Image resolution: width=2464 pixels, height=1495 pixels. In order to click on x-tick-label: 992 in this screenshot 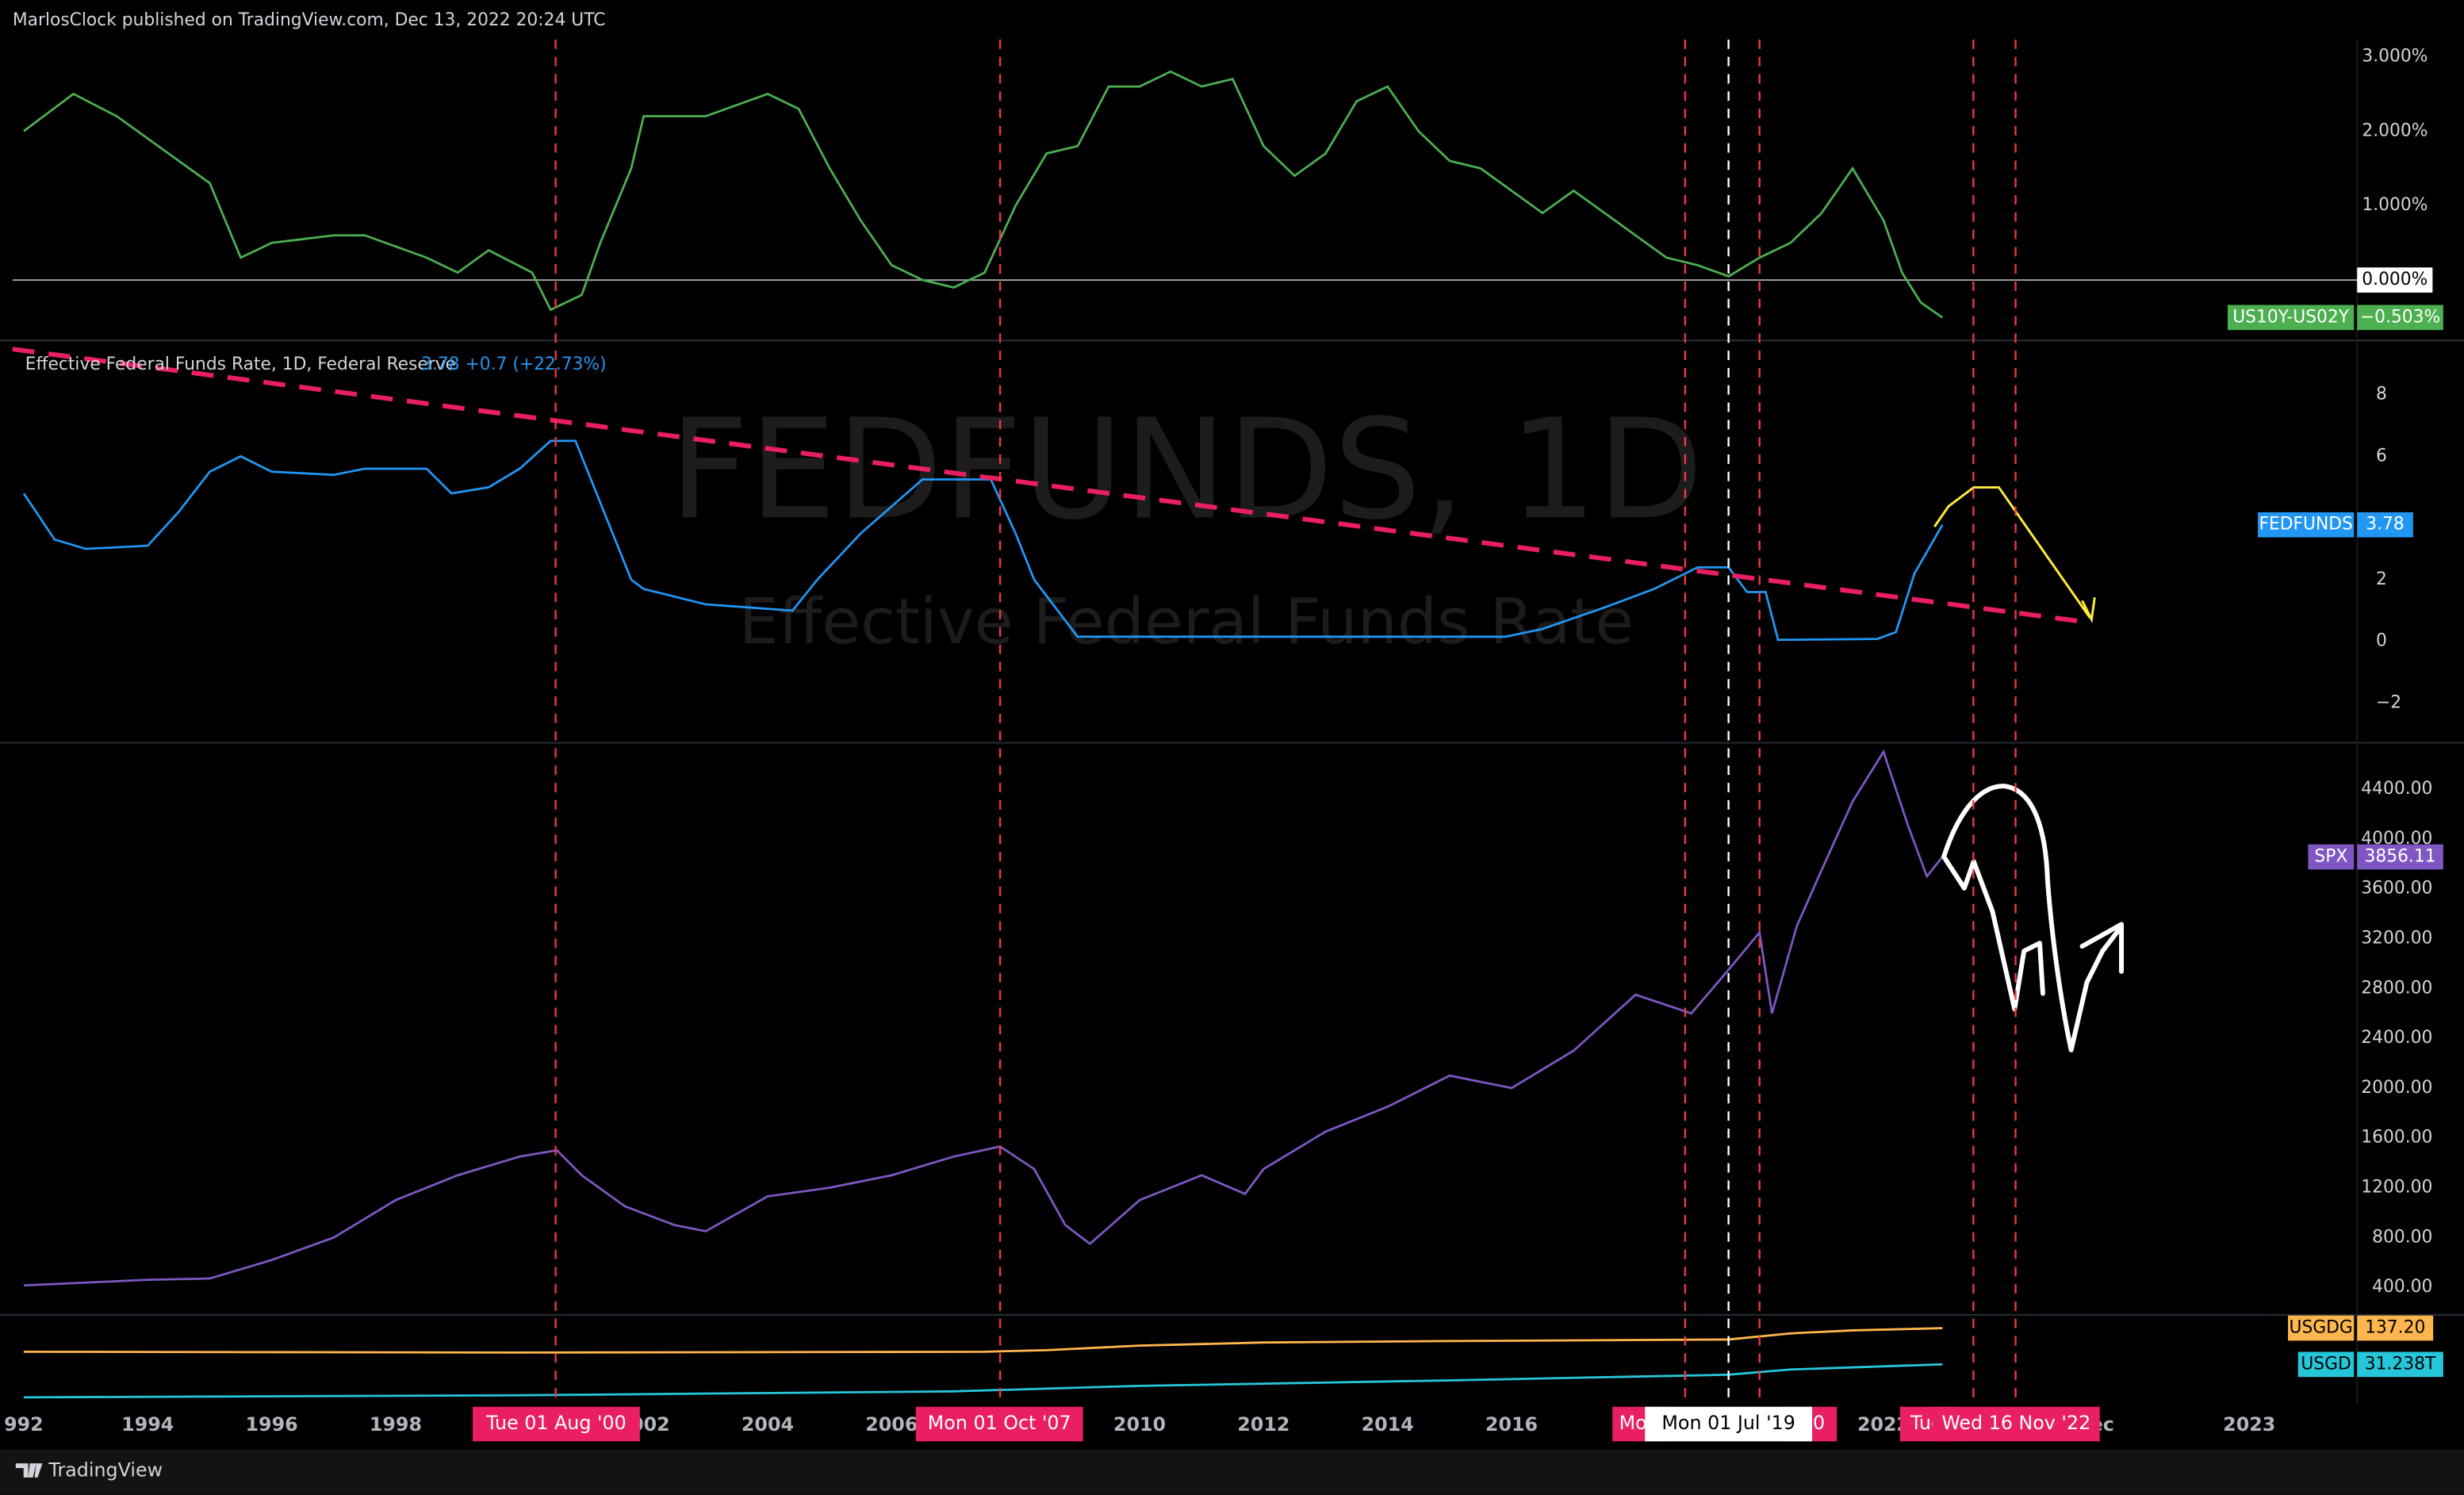, I will do `click(24, 1425)`.